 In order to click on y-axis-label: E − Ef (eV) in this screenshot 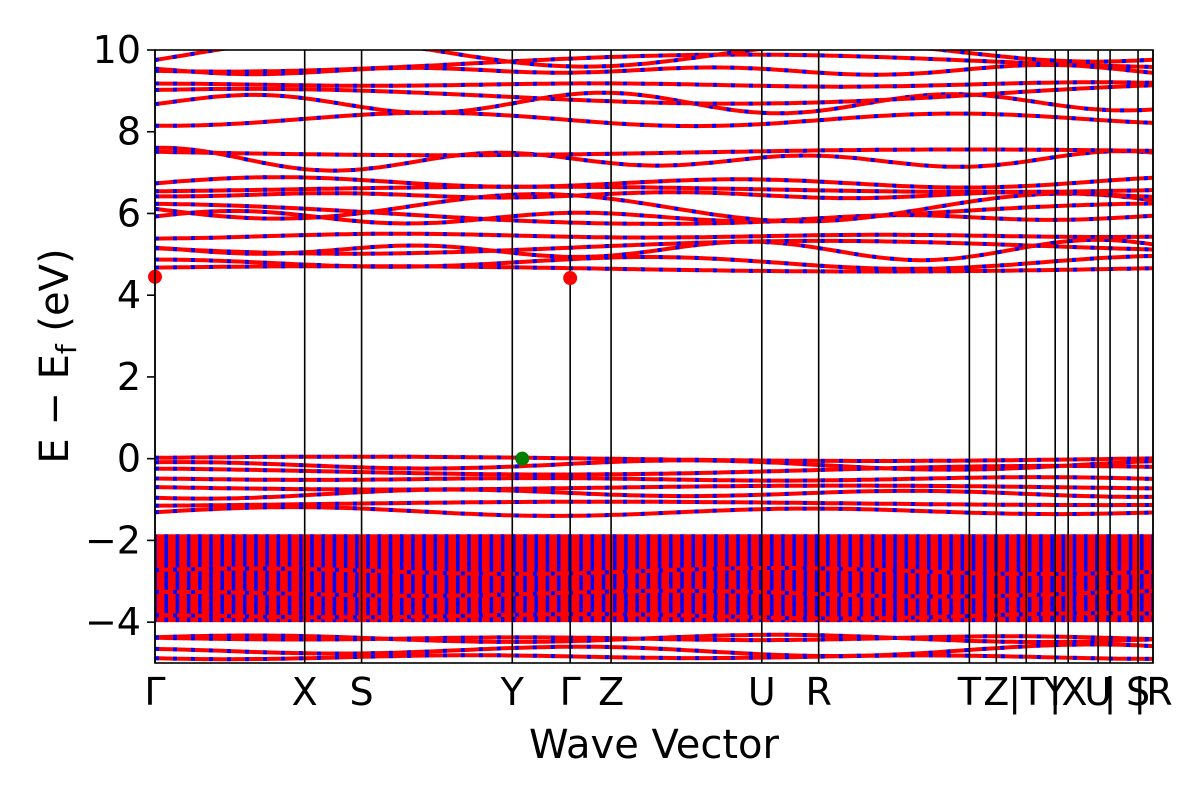, I will do `click(57, 355)`.